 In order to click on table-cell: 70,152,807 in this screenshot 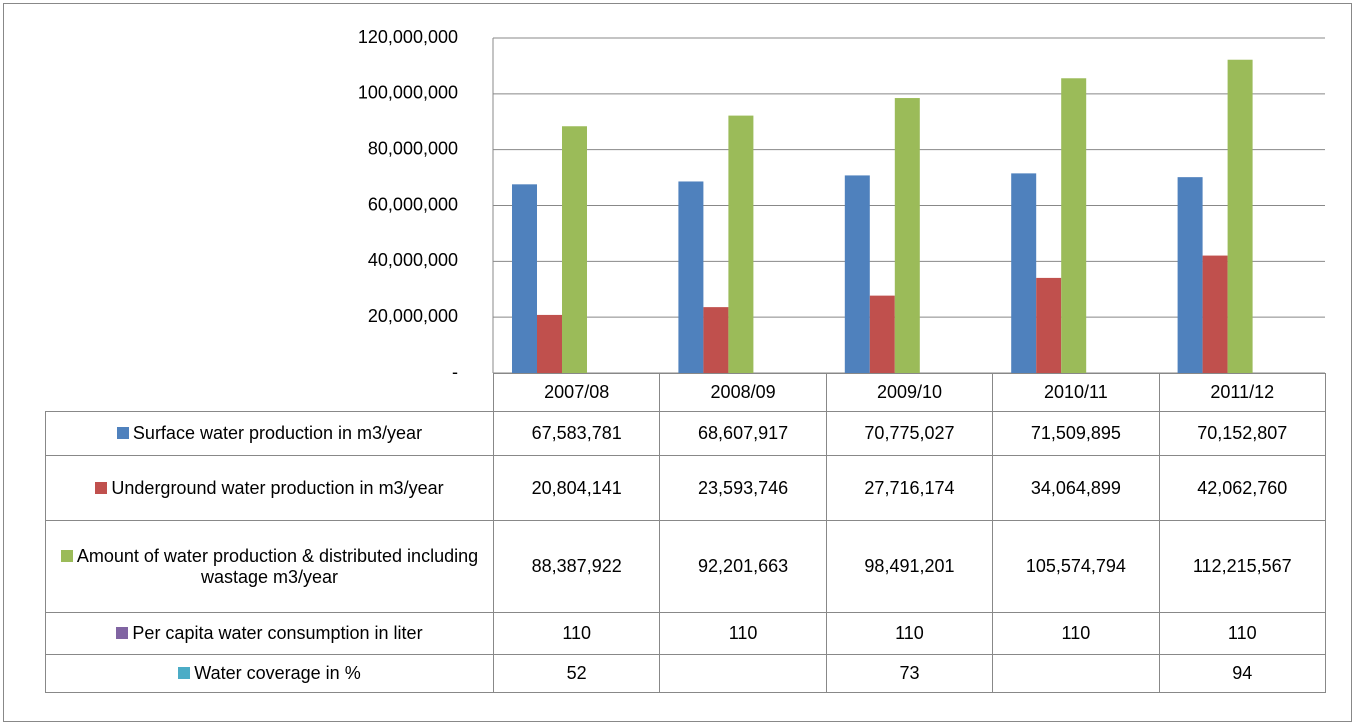, I will do `click(1242, 433)`.